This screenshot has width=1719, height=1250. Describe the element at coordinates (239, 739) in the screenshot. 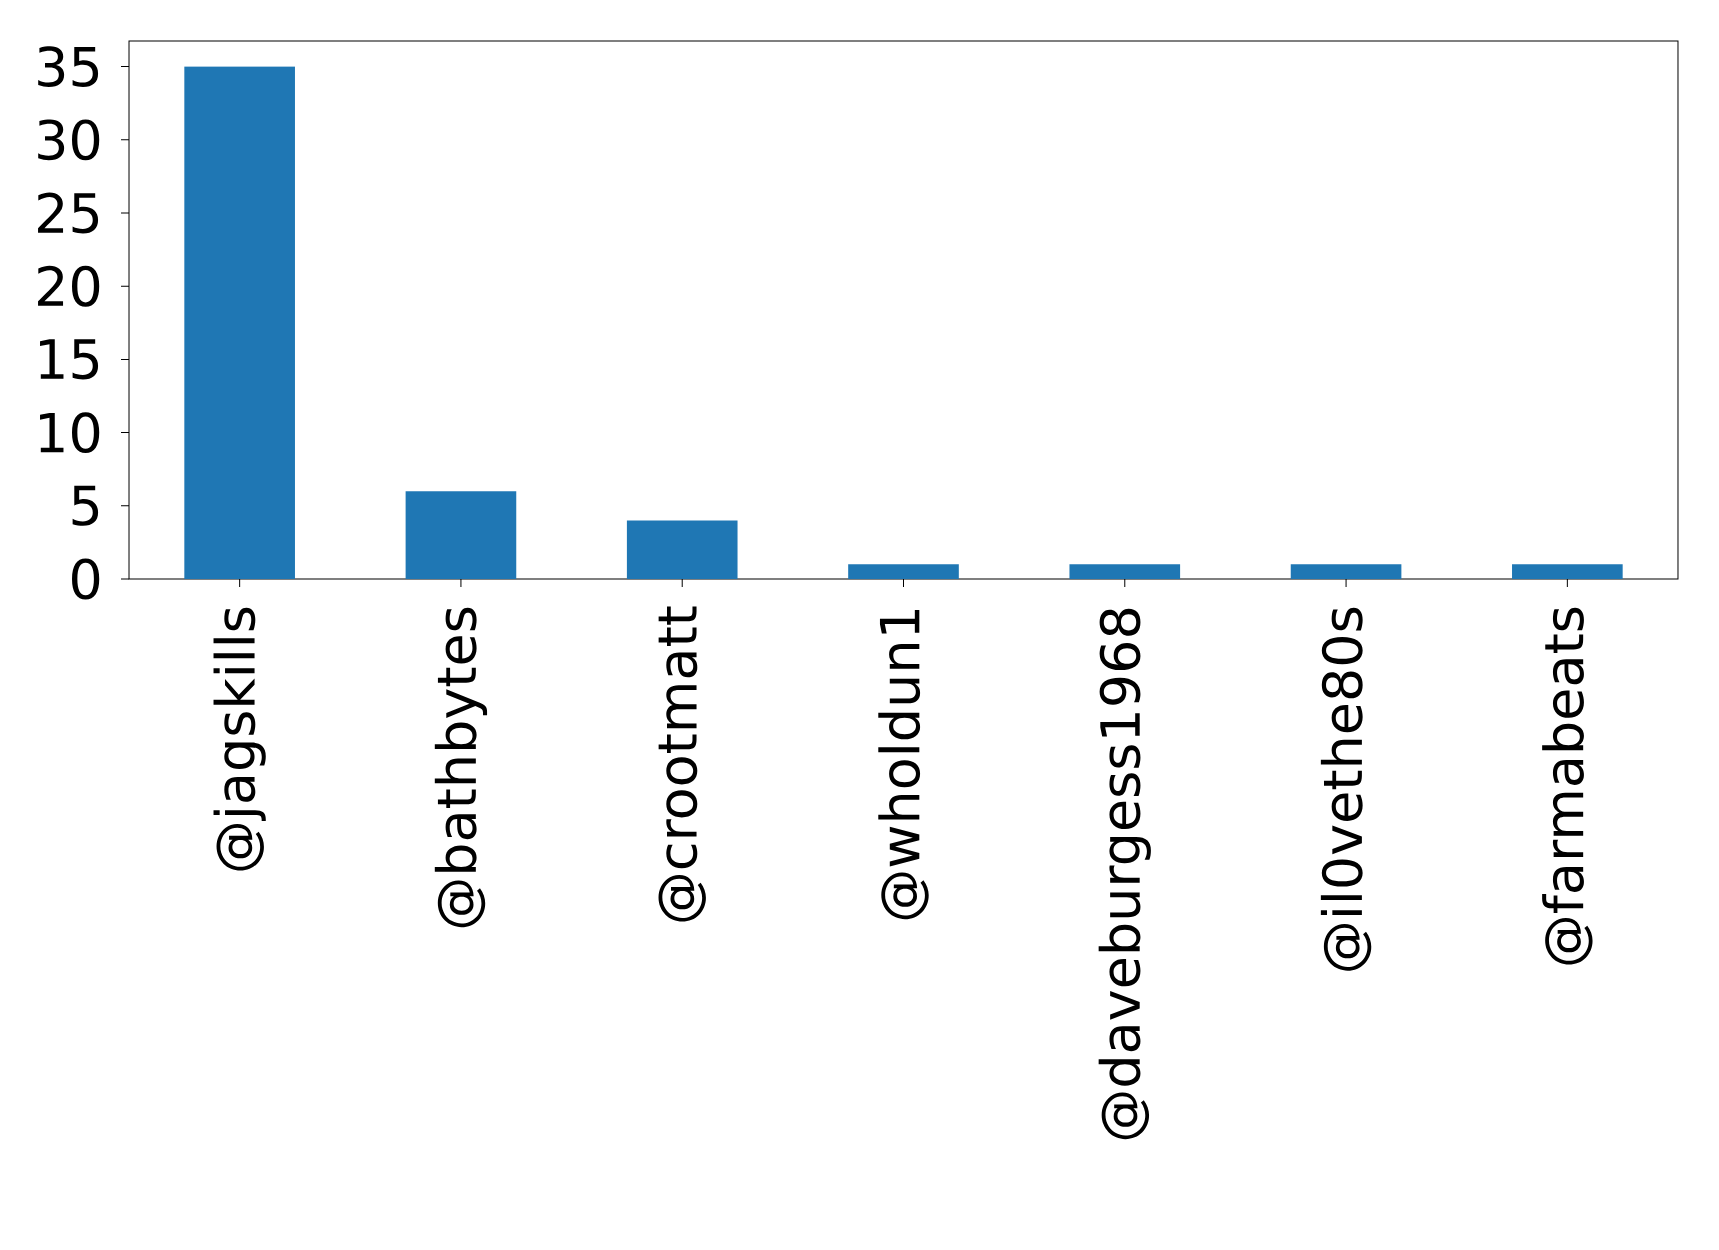

I see `x-tick-label: @jagskills` at that location.